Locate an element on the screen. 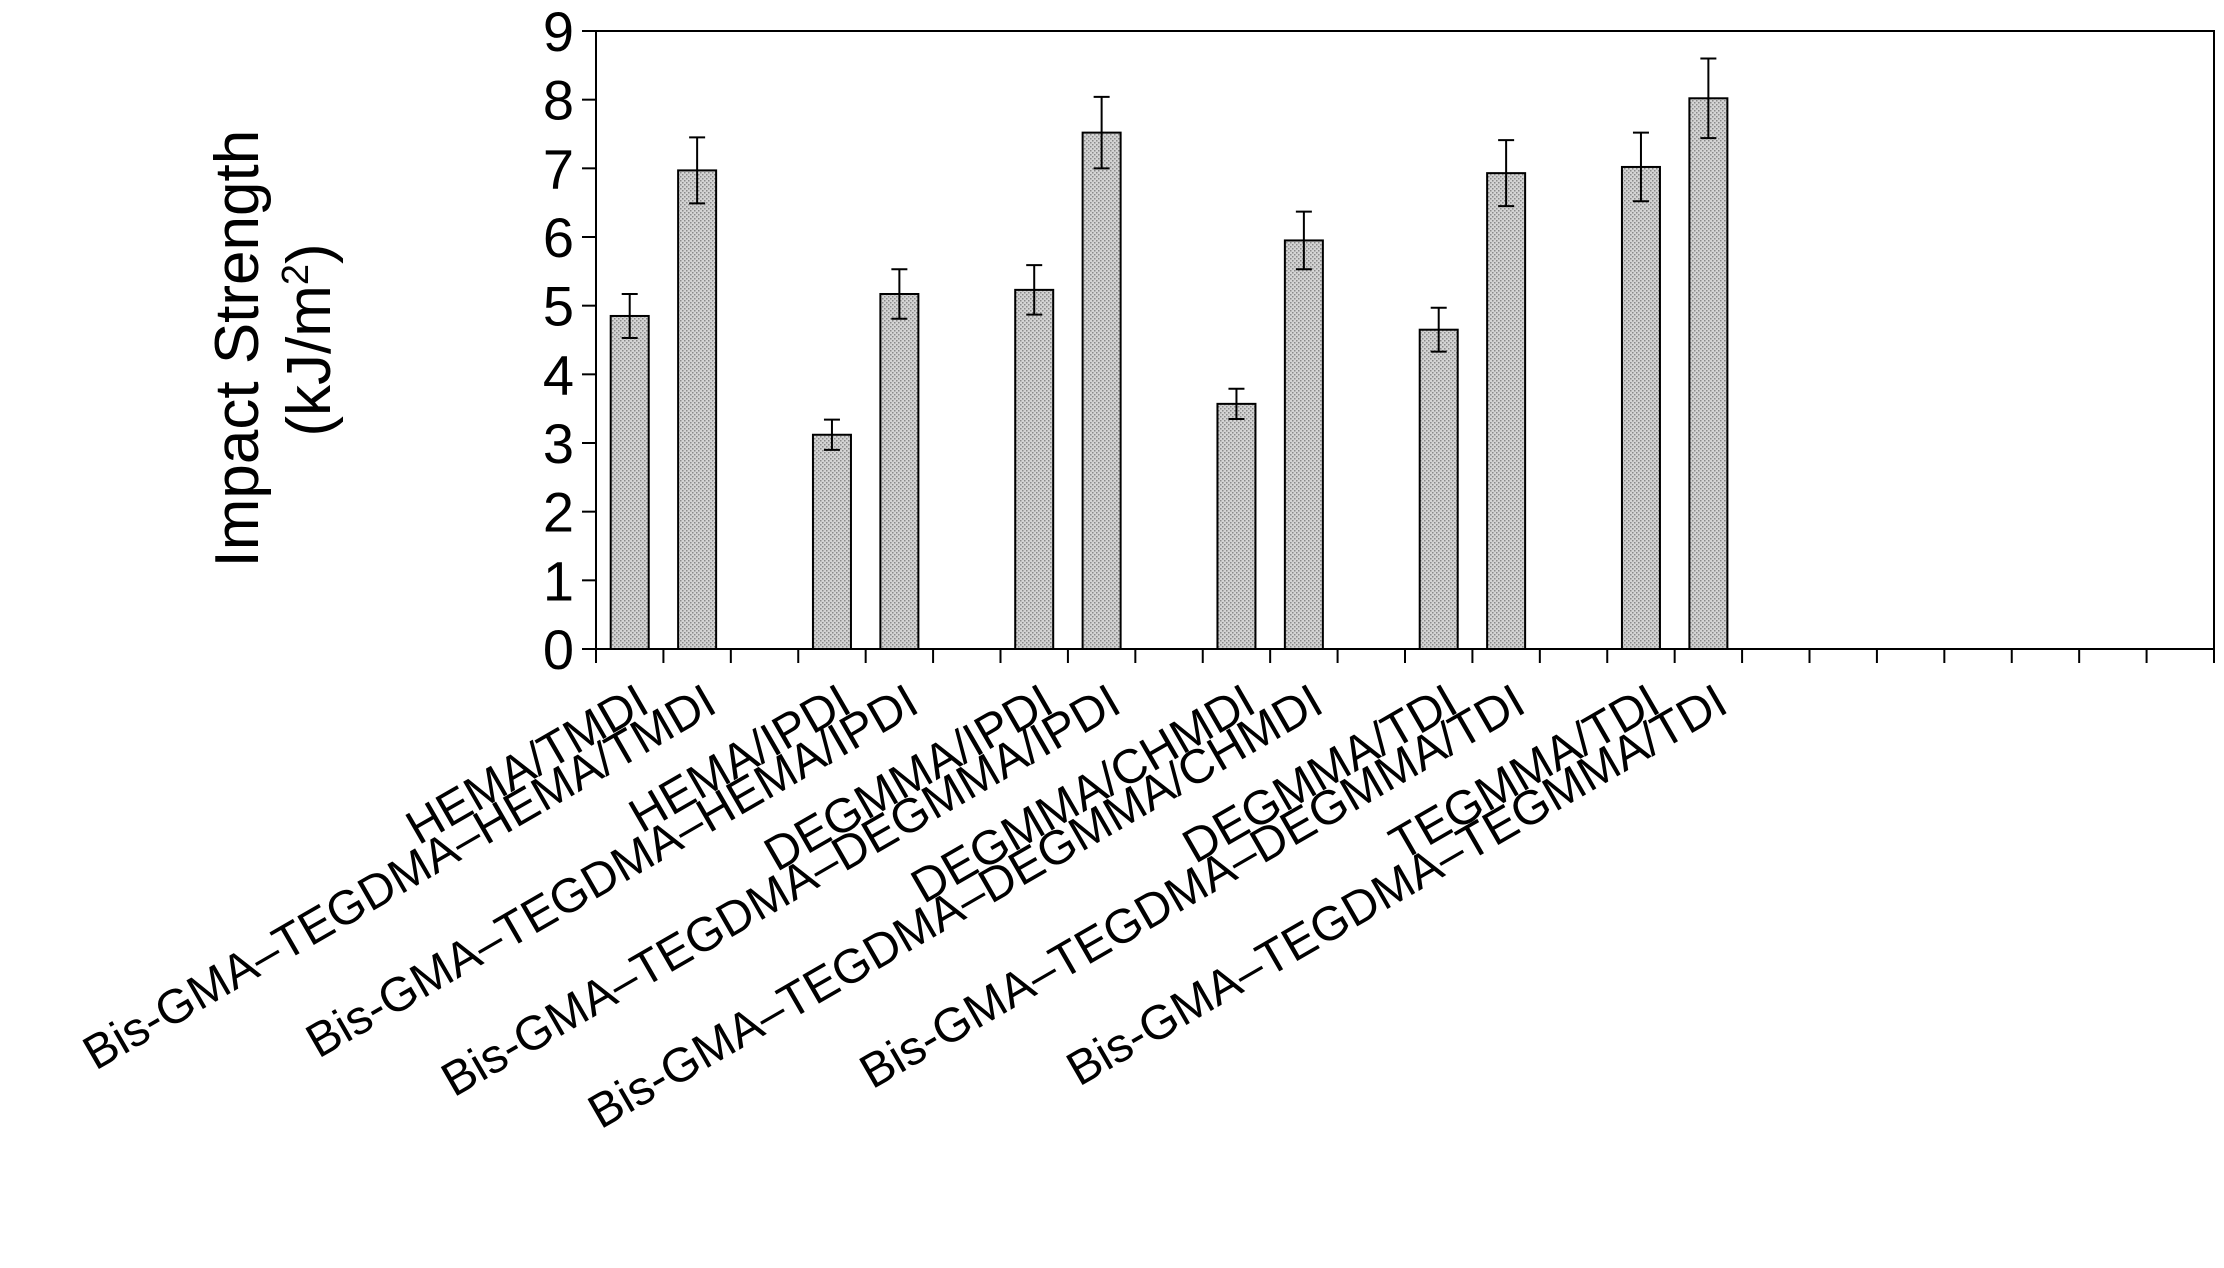 This screenshot has width=2224, height=1268. y-tick-label: 4 is located at coordinates (558, 374).